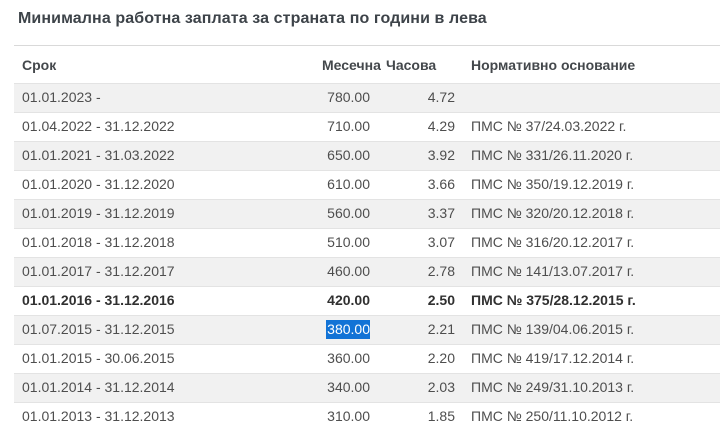 The image size is (720, 438). I want to click on cell-hourly: 2.03, so click(420, 388).